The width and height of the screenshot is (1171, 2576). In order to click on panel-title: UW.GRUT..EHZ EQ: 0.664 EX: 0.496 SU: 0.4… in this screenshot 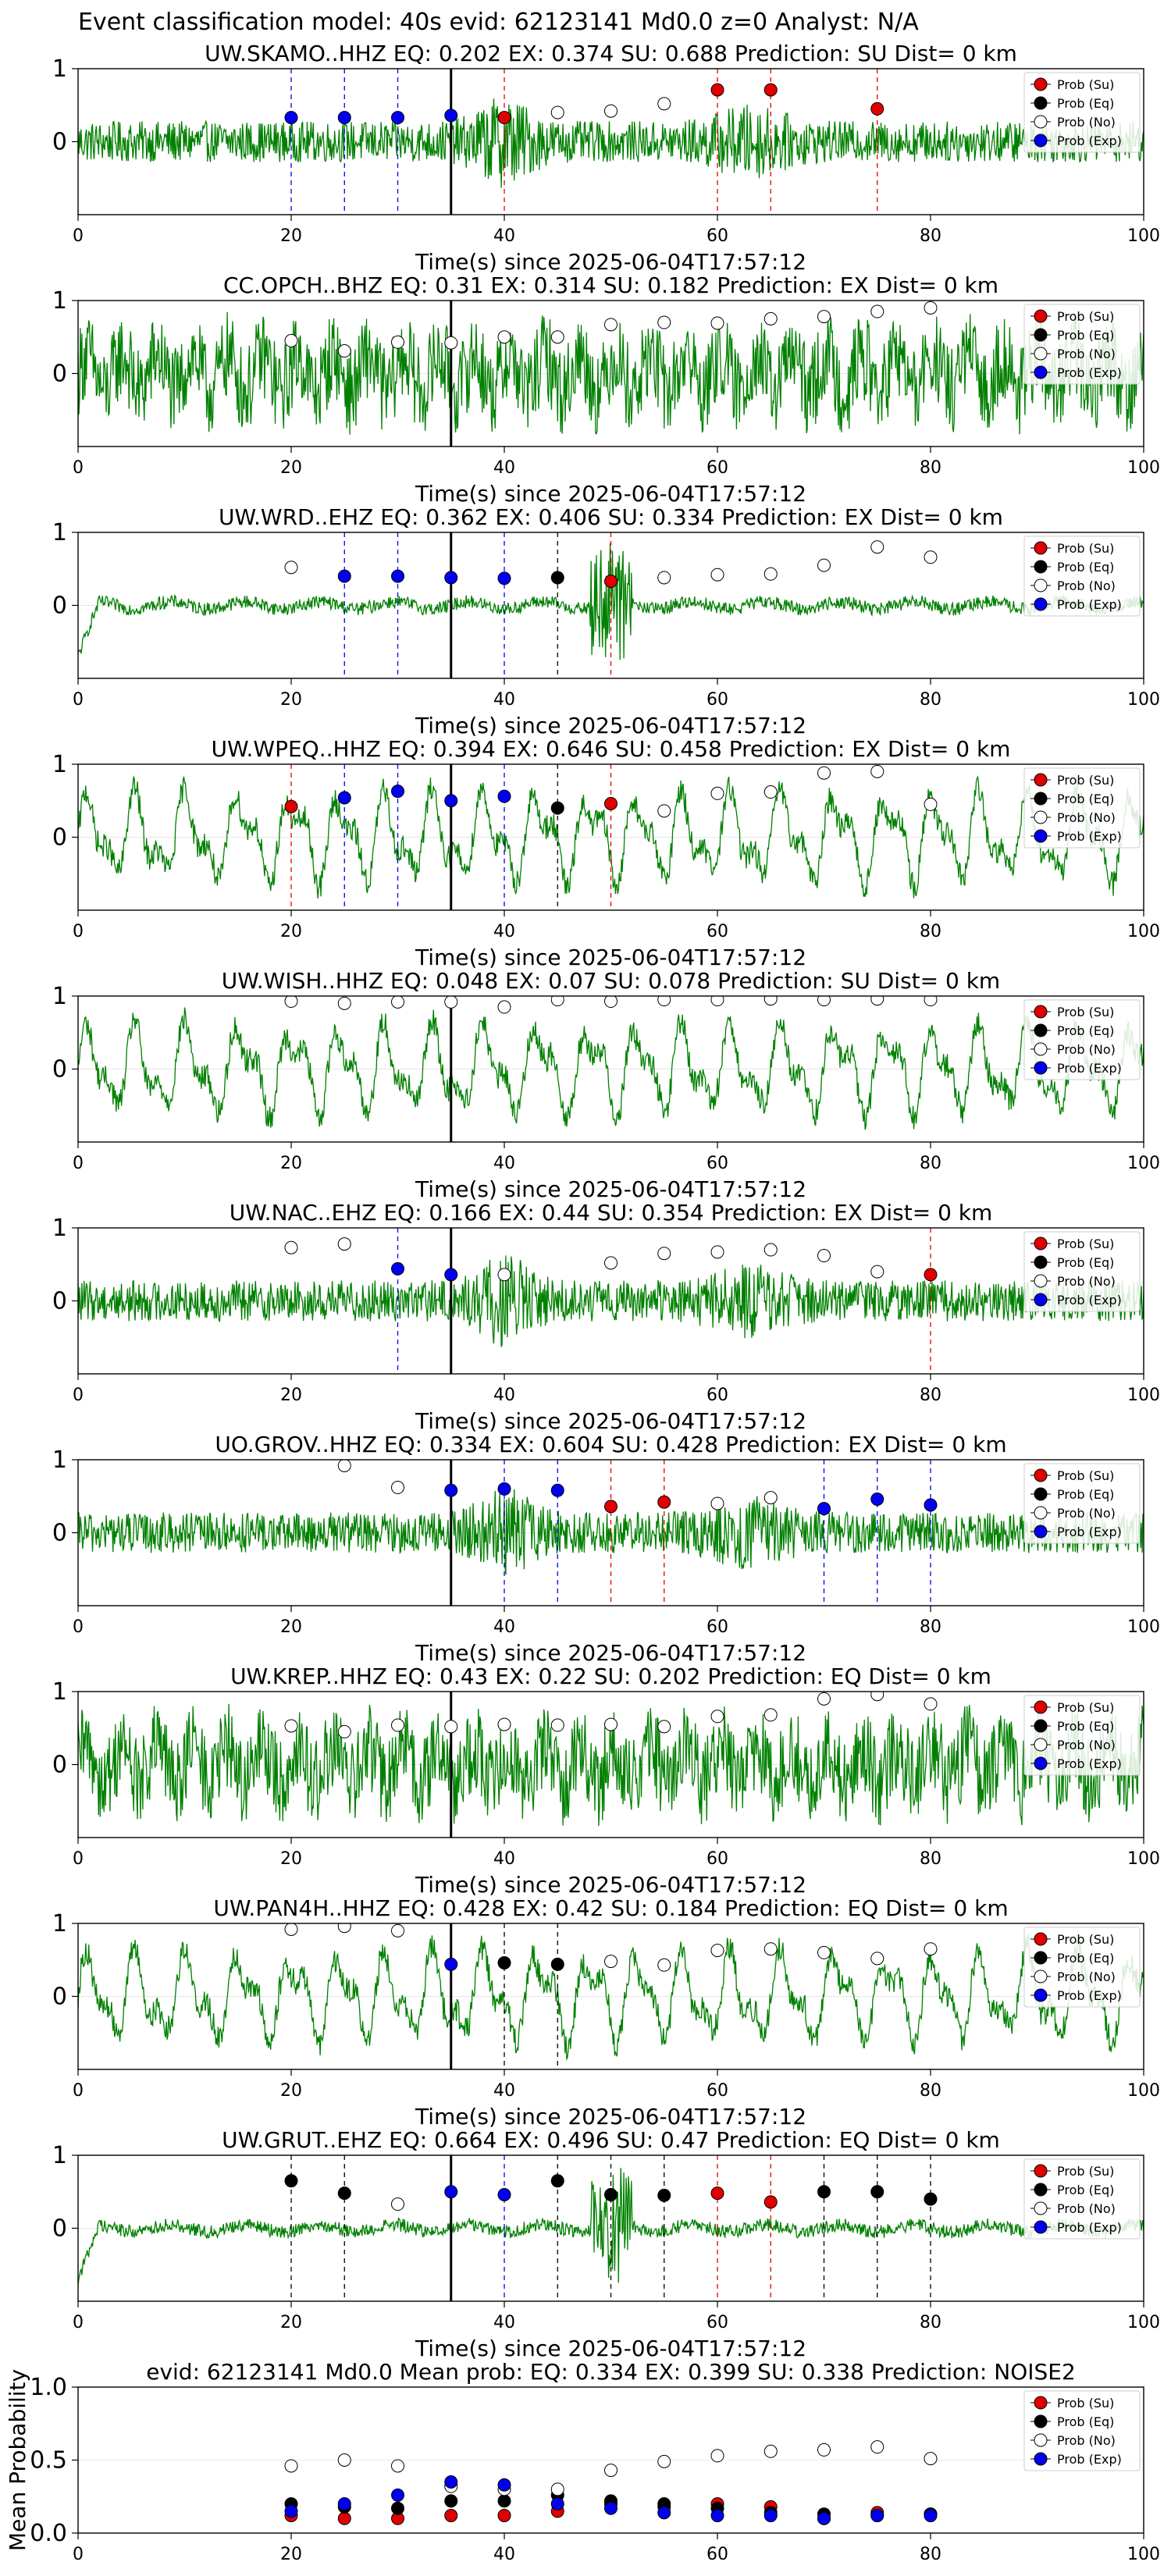, I will do `click(611, 2140)`.